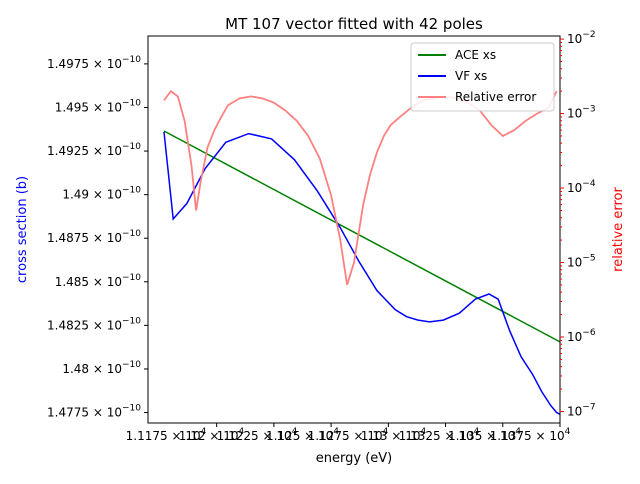 This screenshot has height=484, width=640. Describe the element at coordinates (94, 324) in the screenshot. I see `y-tick-label: 1.4825 × 10⁻¹⁰` at that location.